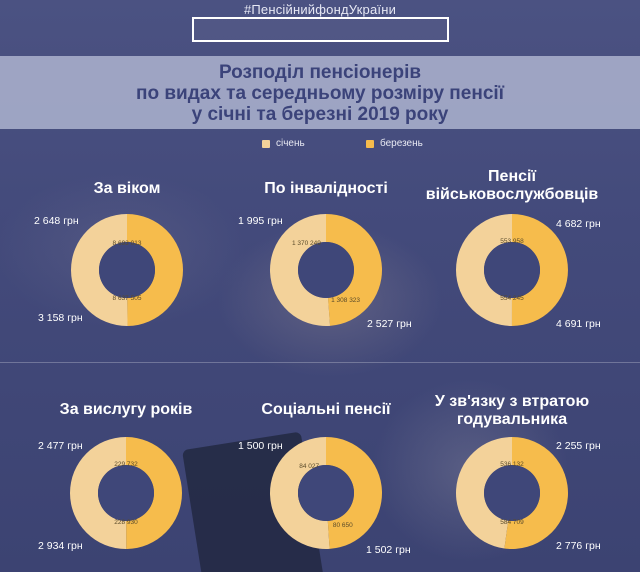 The height and width of the screenshot is (572, 640). I want to click on panel-title-line-2: військовослужбовців, so click(512, 194).